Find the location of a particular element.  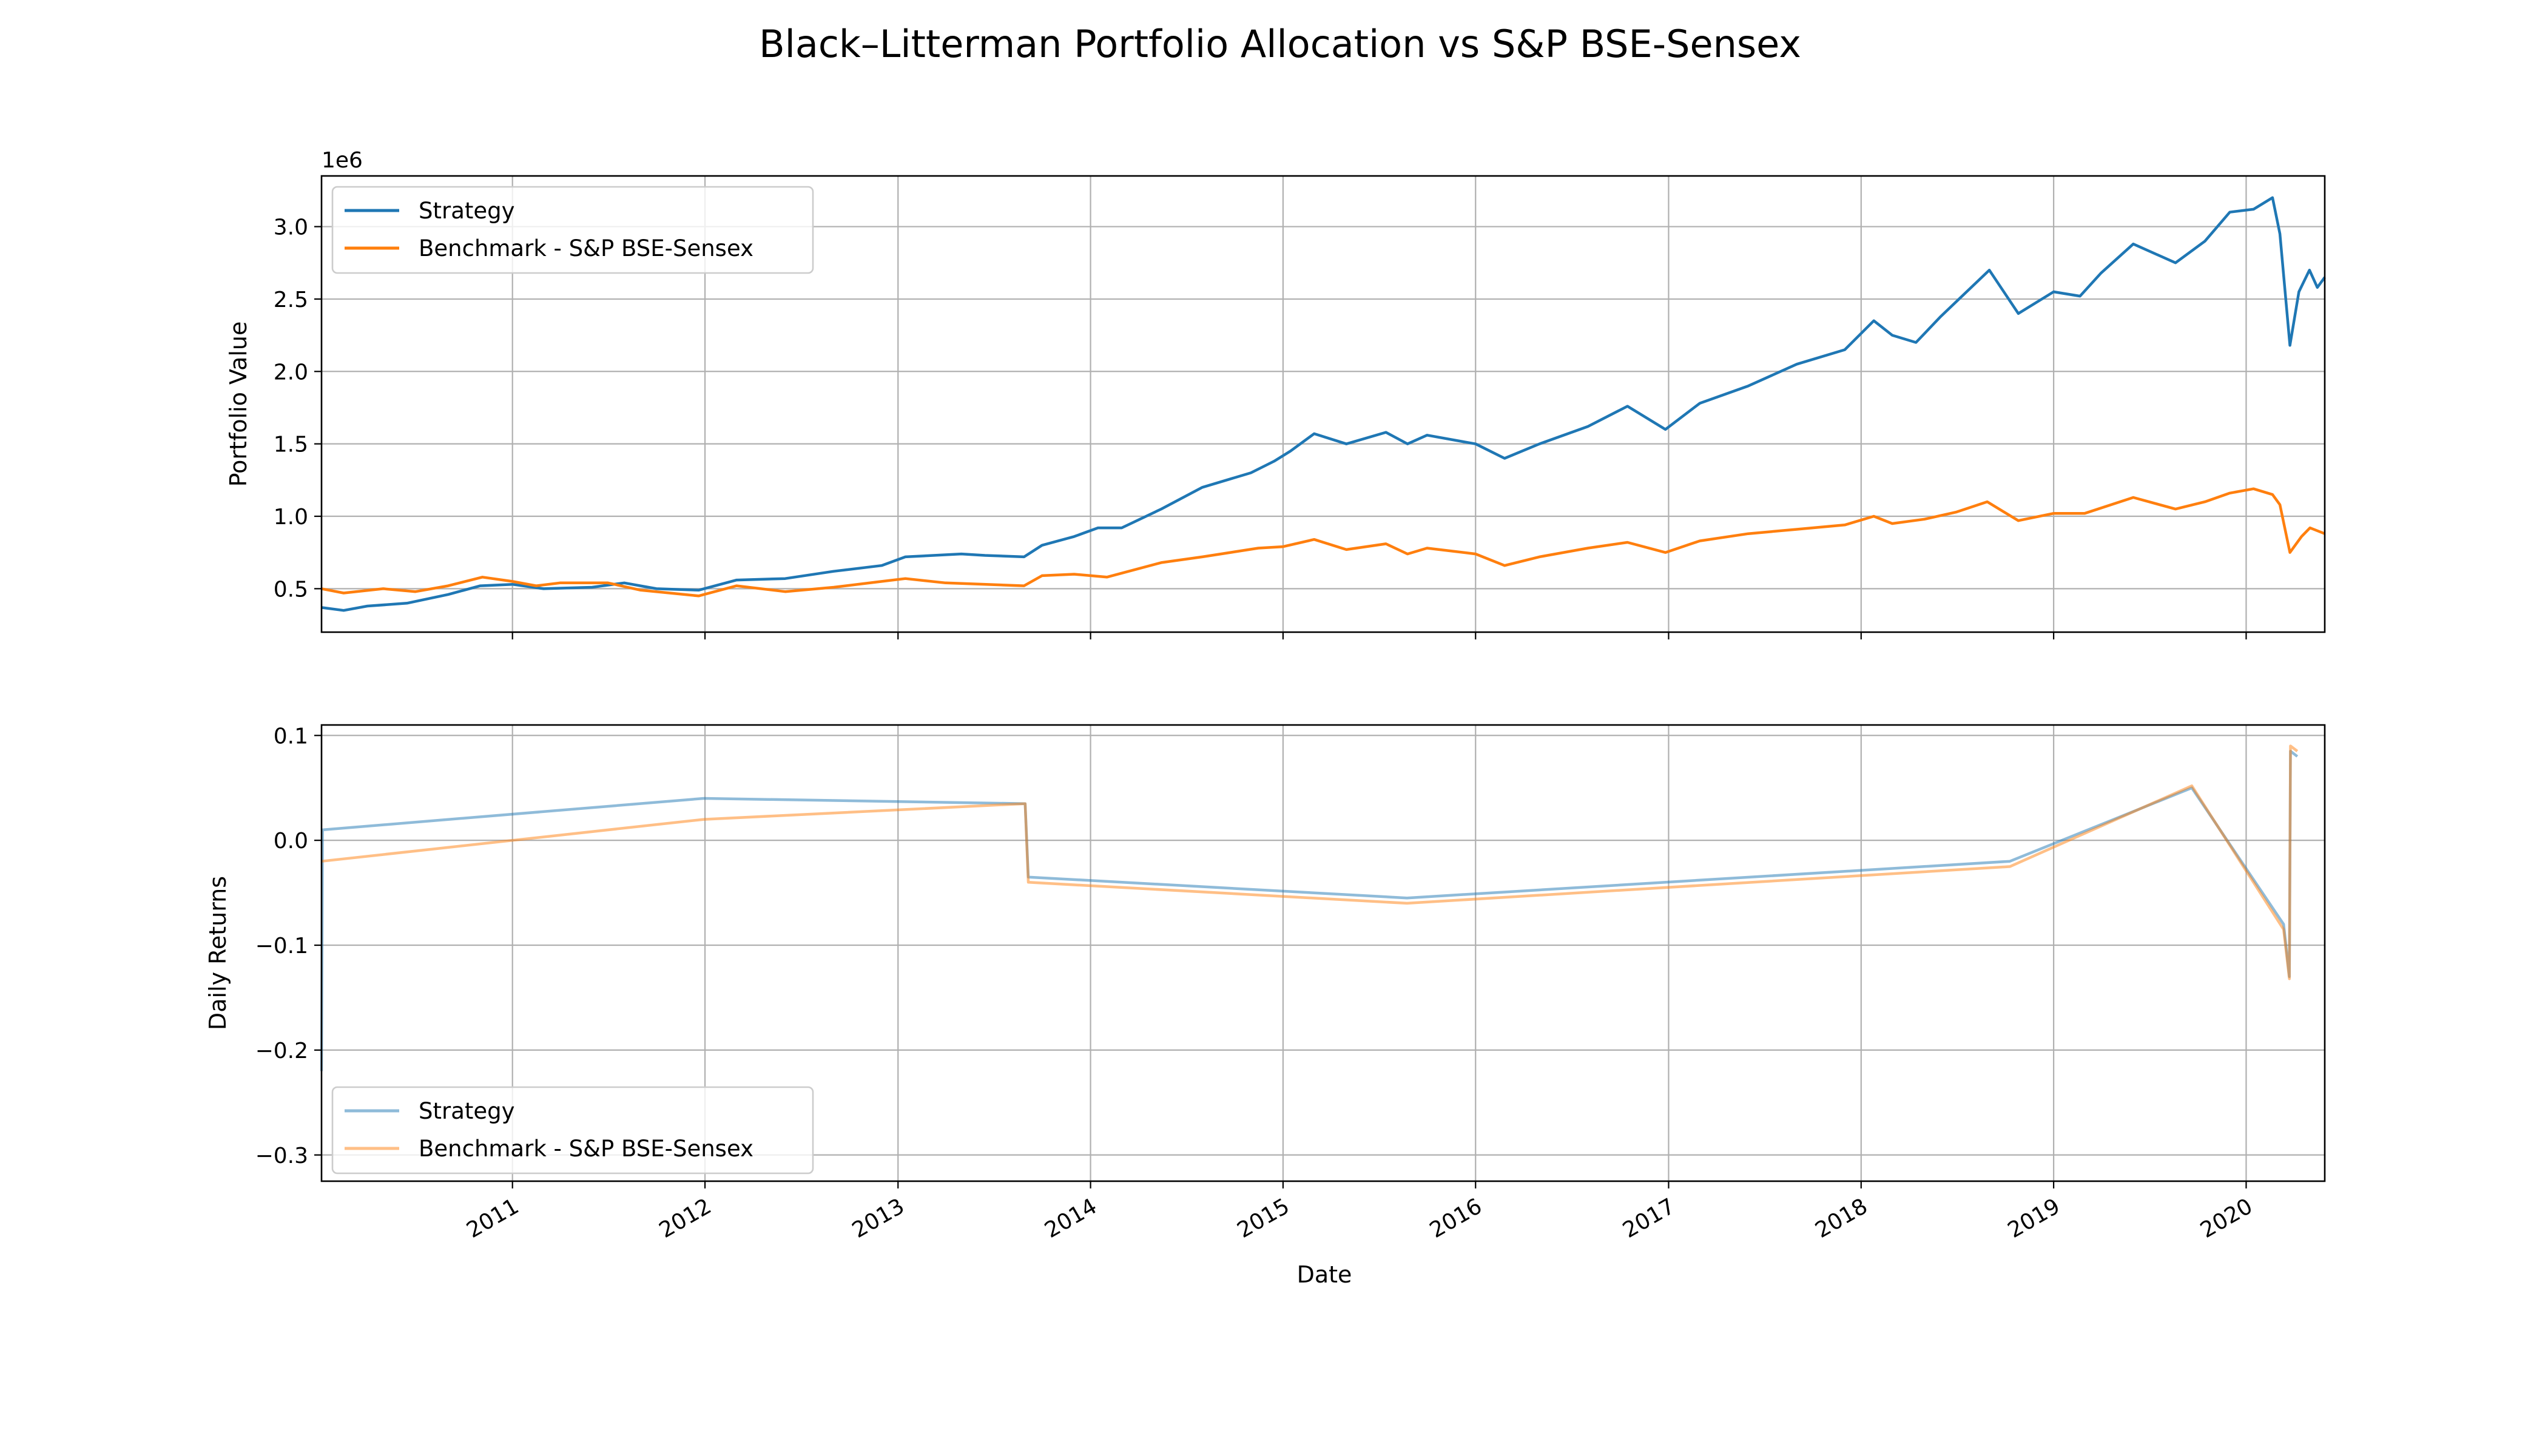

y-tick-label: 0.1 is located at coordinates (291, 736).